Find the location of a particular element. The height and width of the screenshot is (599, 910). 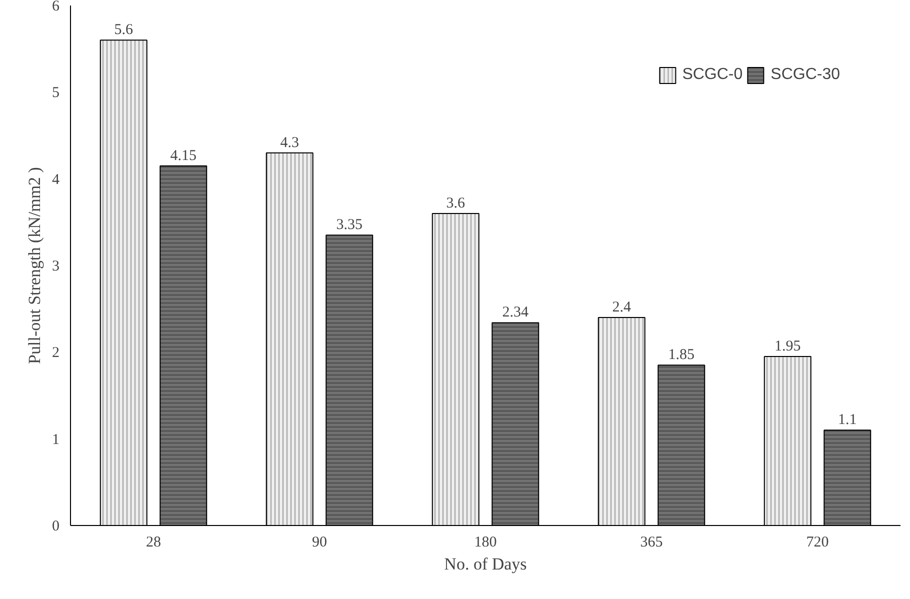

y-tick-label: 0 is located at coordinates (56, 526).